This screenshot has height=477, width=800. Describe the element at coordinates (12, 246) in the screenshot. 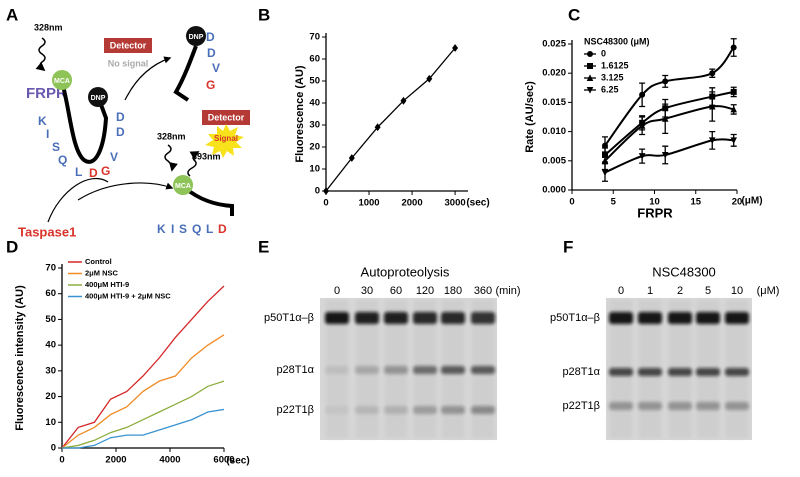

I see `panel-label: D` at that location.